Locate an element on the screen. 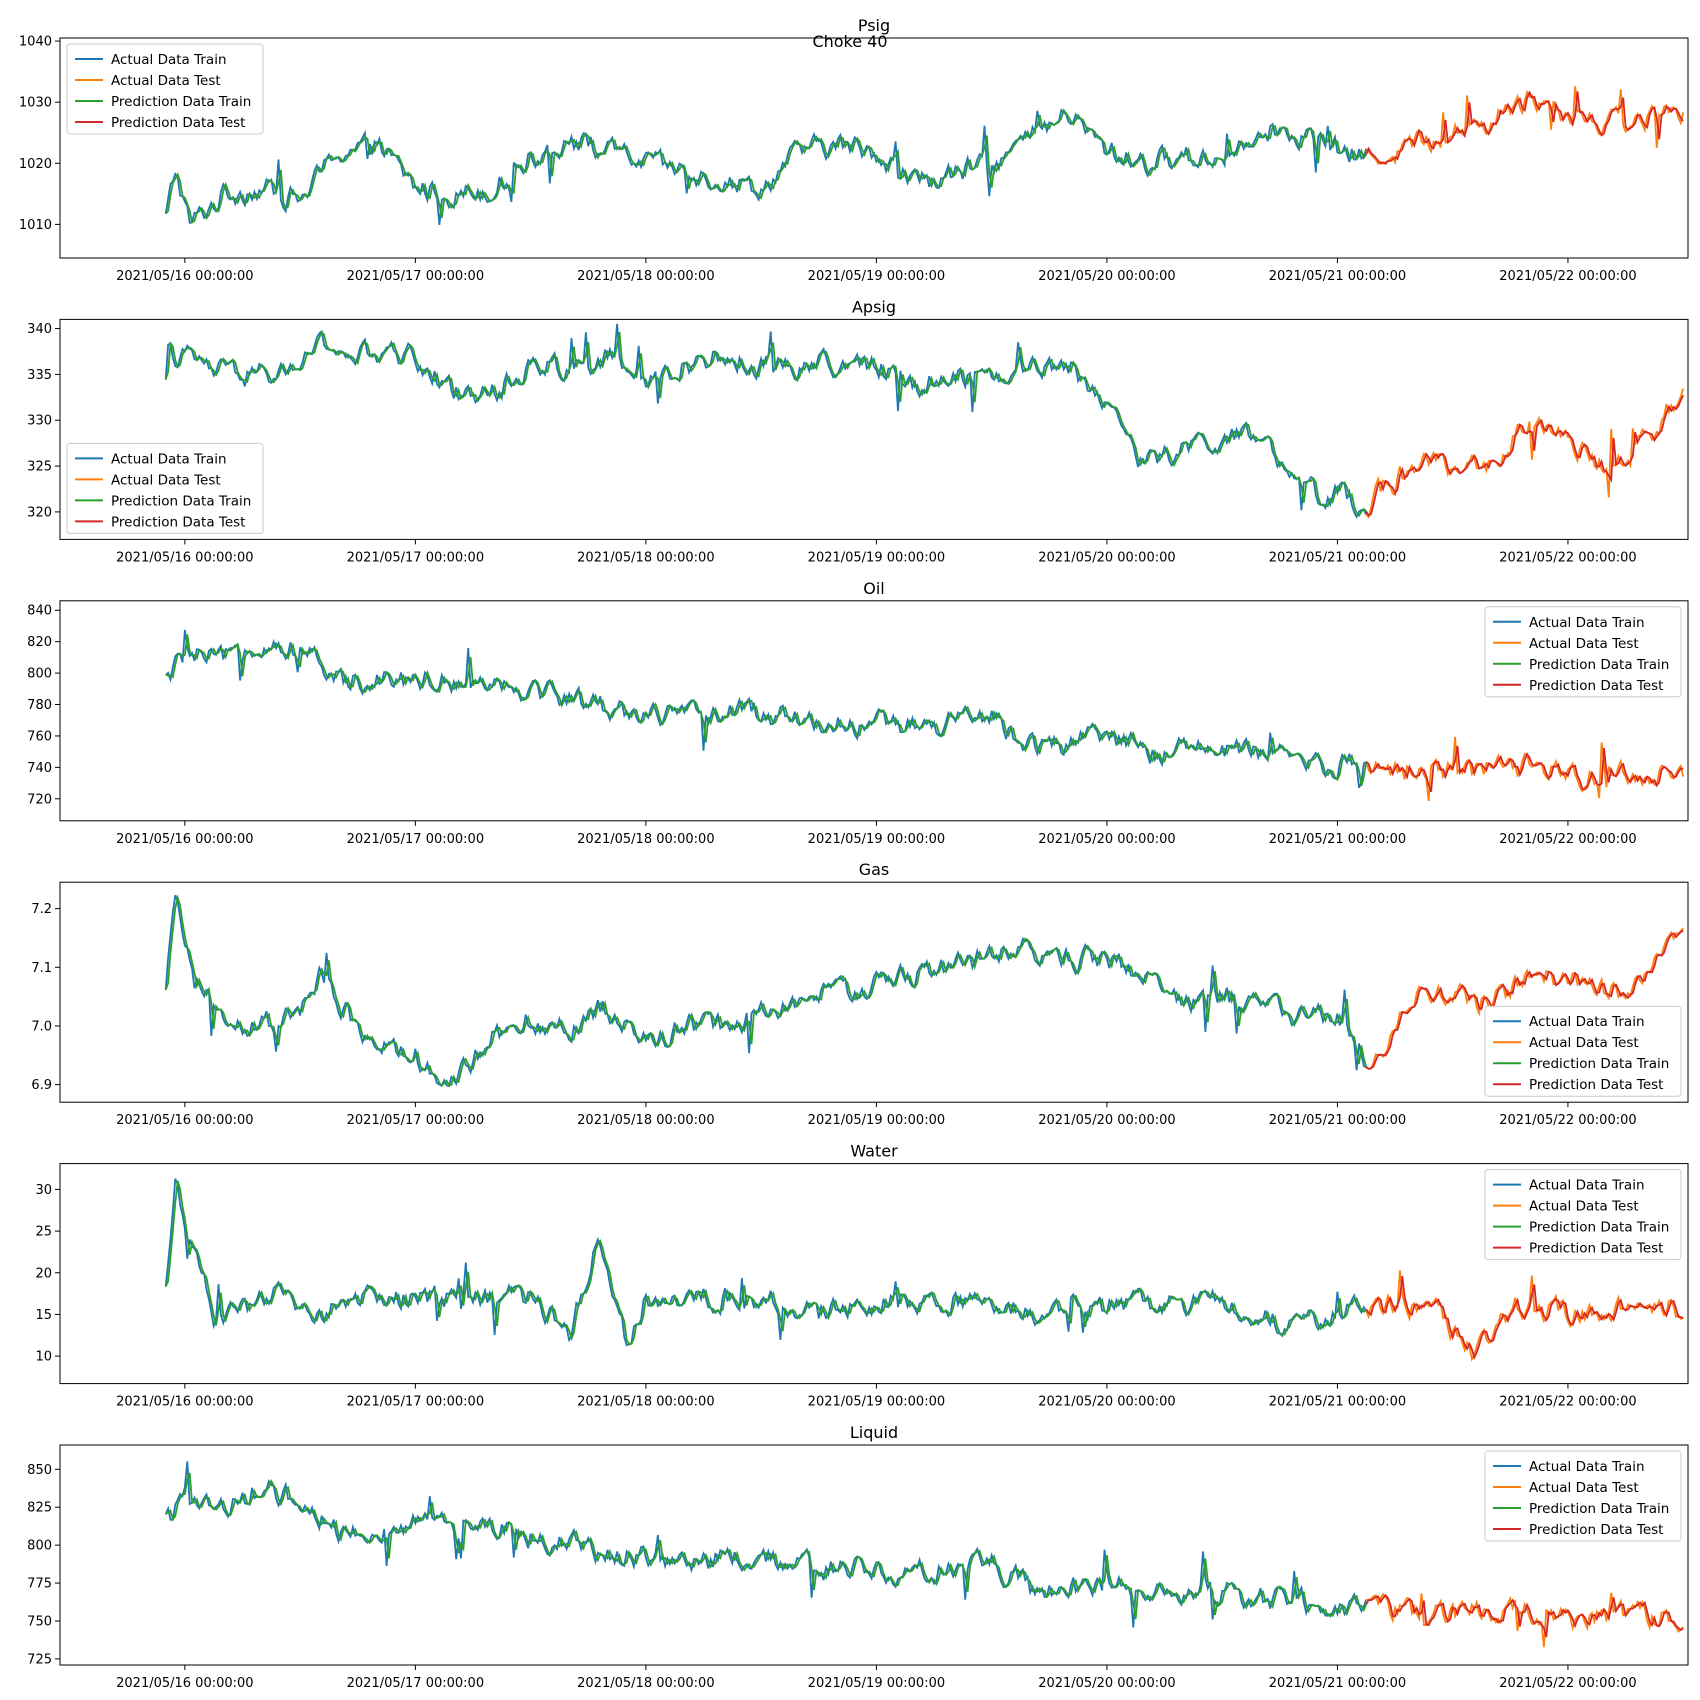 The width and height of the screenshot is (1700, 1700). y-tick-label: 750 is located at coordinates (39, 1622).